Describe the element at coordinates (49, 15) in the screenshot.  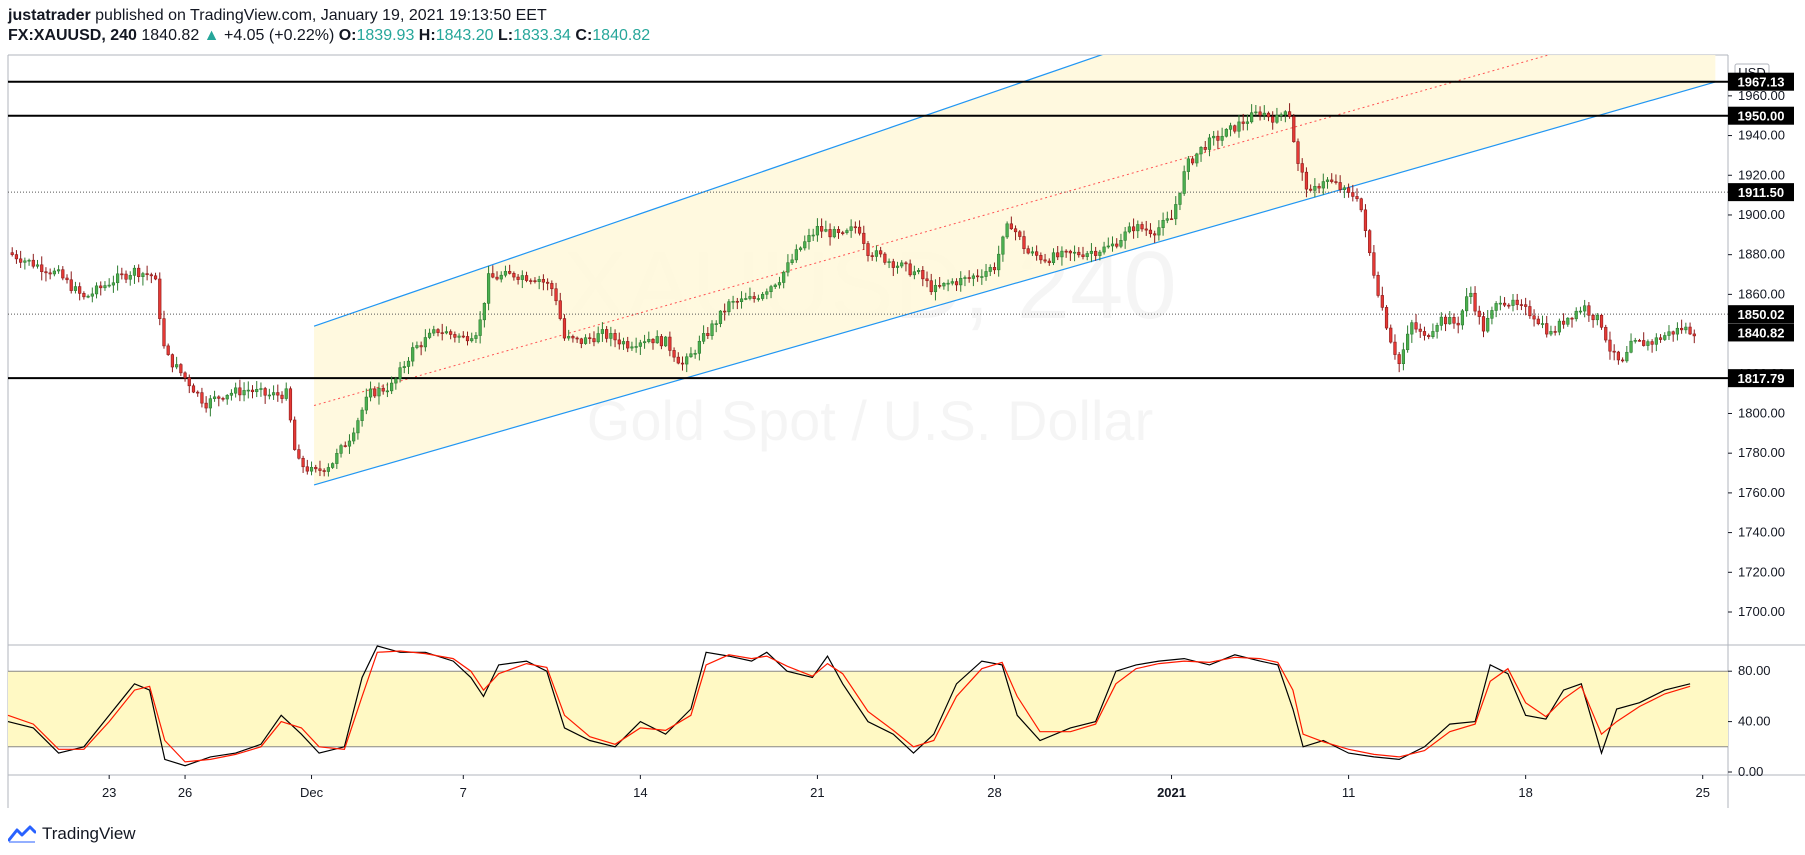
I see `author-name: justatrader` at that location.